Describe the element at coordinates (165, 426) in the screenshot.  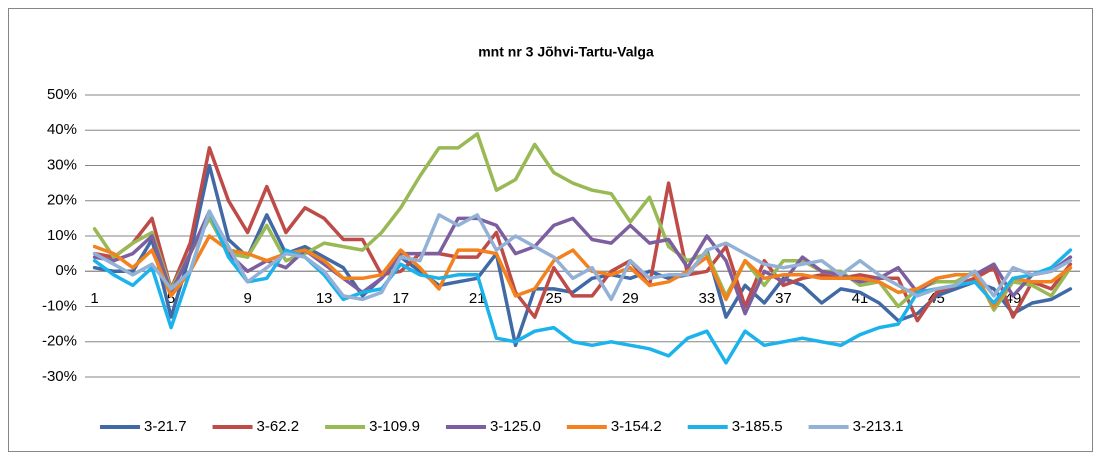
I see `legend-label: 3-21.7` at that location.